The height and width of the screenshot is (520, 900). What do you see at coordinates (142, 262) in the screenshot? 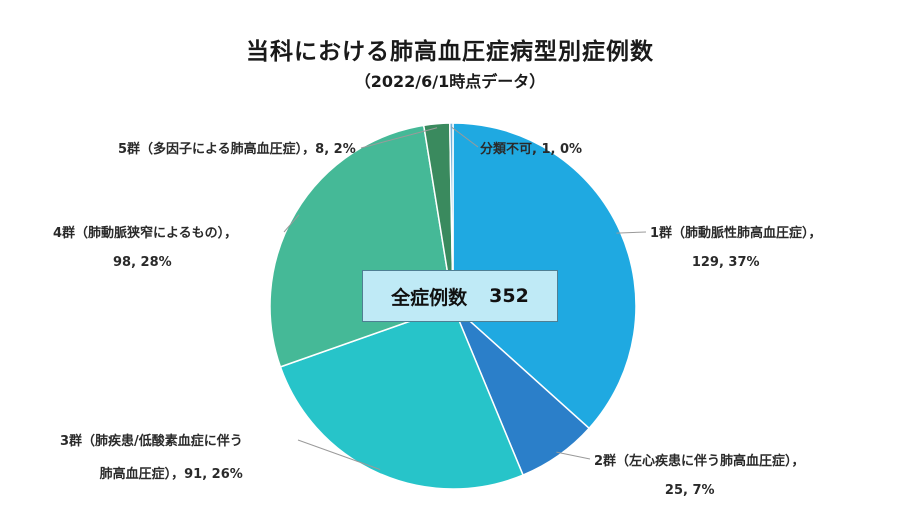
I see `slice-label-group4-line2: 98, 28%` at bounding box center [142, 262].